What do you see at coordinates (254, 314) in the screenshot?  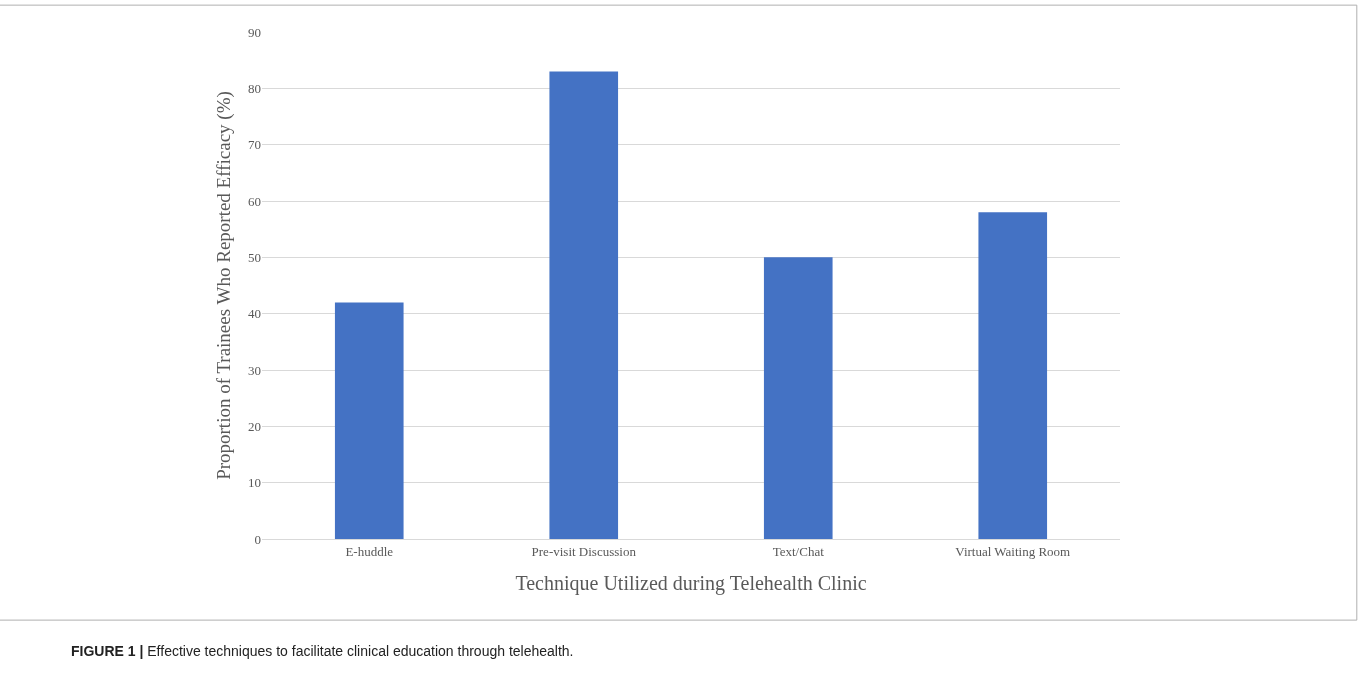 I see `y-tick-label: 40` at bounding box center [254, 314].